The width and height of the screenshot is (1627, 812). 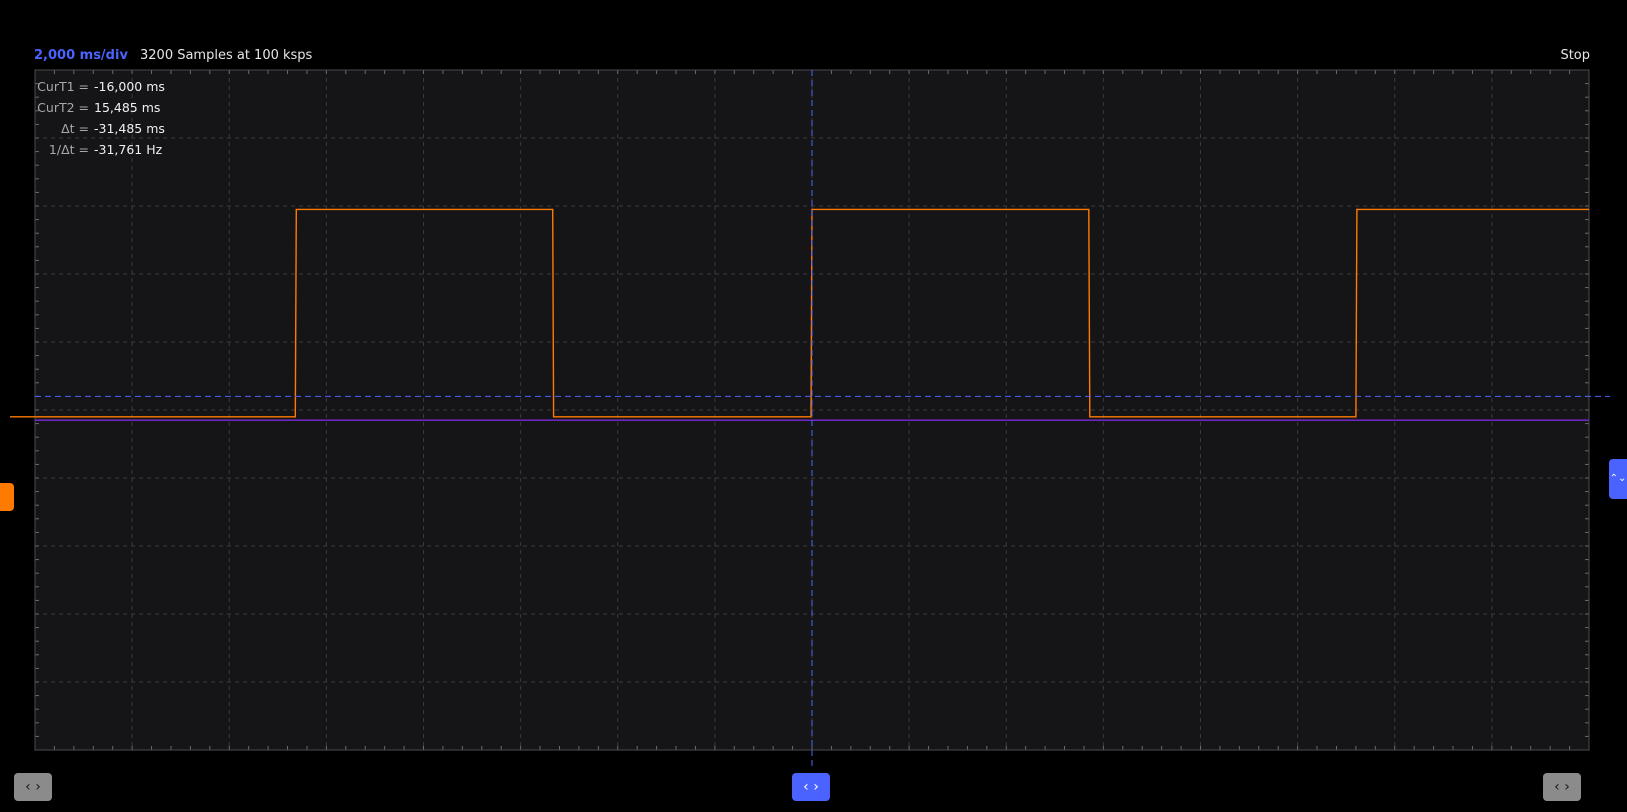 I want to click on cursor-center-handle: ‹ ›, so click(x=811, y=787).